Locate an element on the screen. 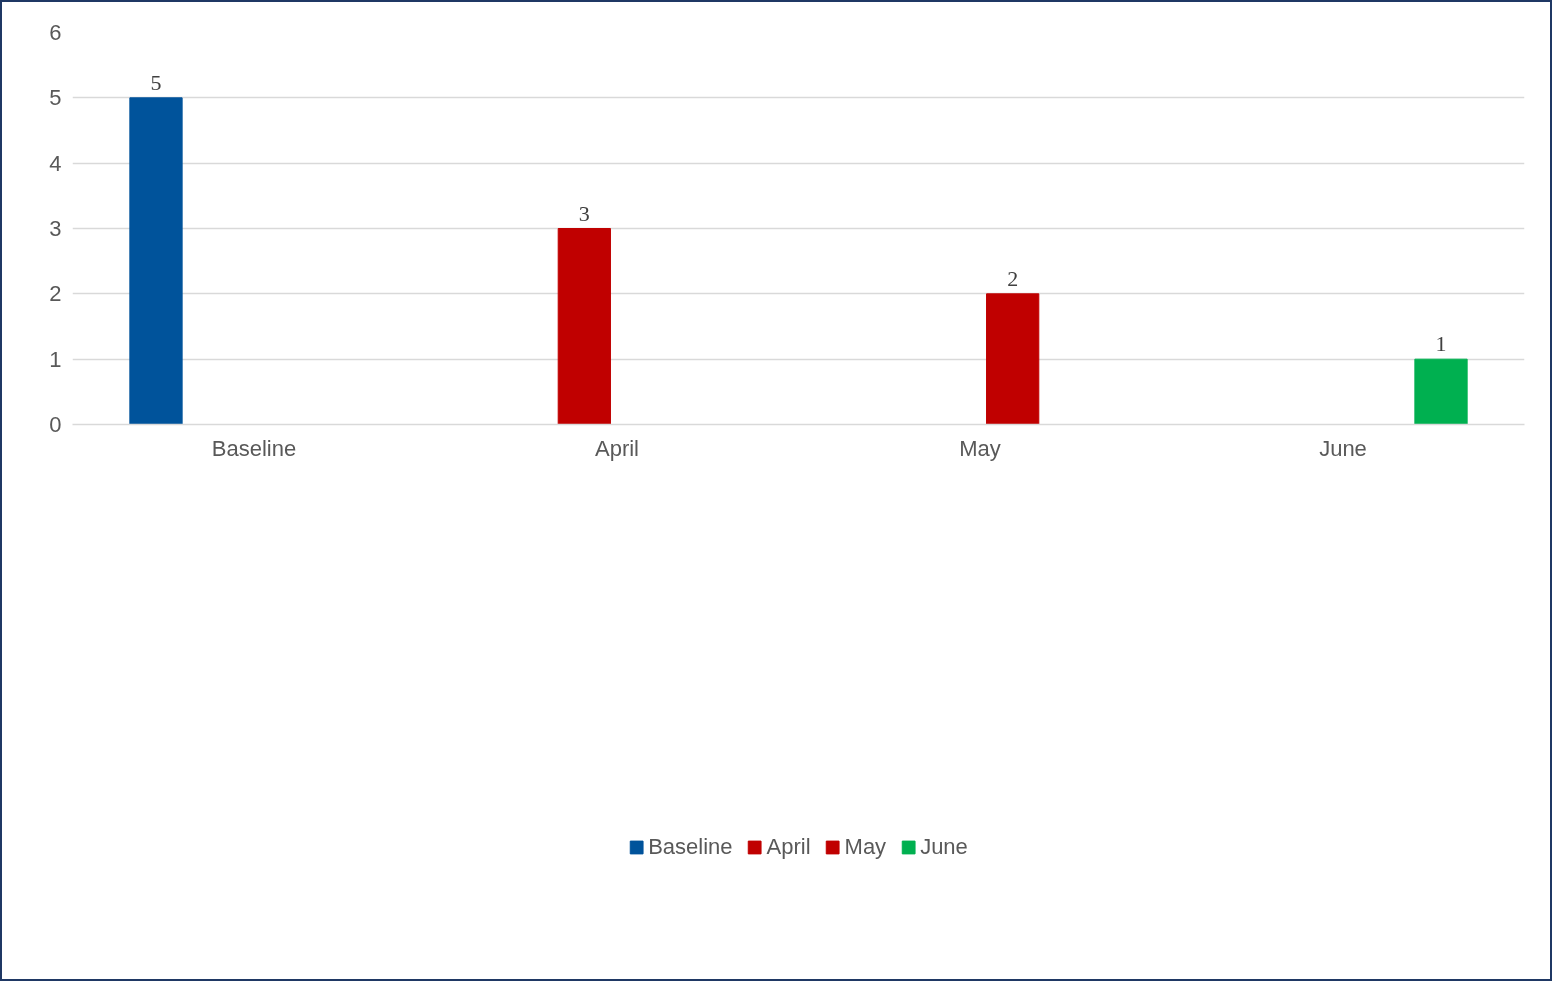  data-label: 1 is located at coordinates (1441, 344).